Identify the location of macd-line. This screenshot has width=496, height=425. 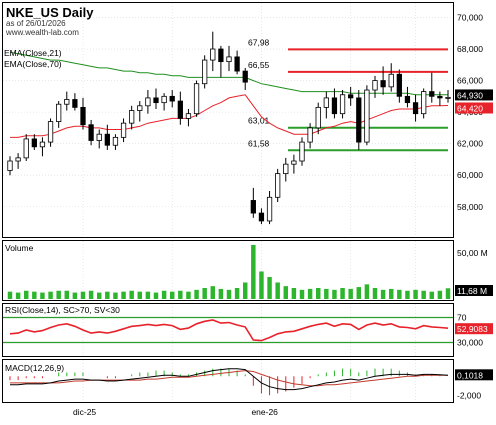
(229, 379).